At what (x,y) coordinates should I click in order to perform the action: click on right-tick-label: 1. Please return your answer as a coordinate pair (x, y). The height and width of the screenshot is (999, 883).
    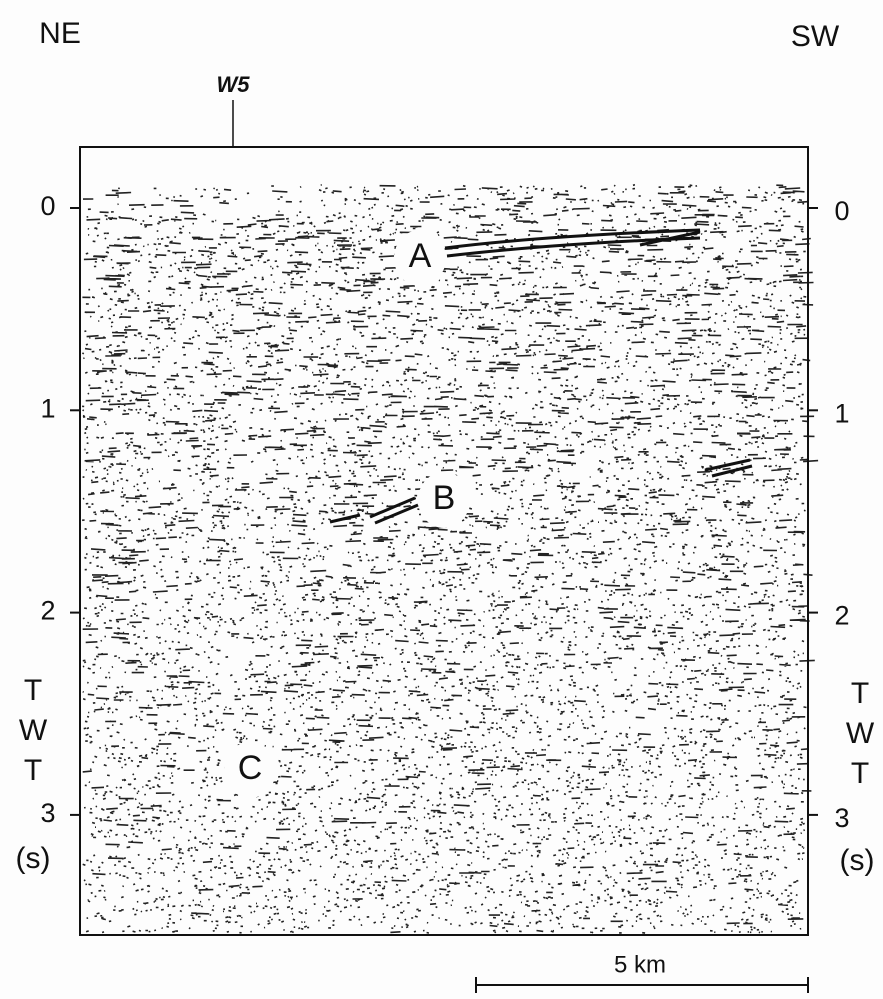
    Looking at the image, I should click on (841, 413).